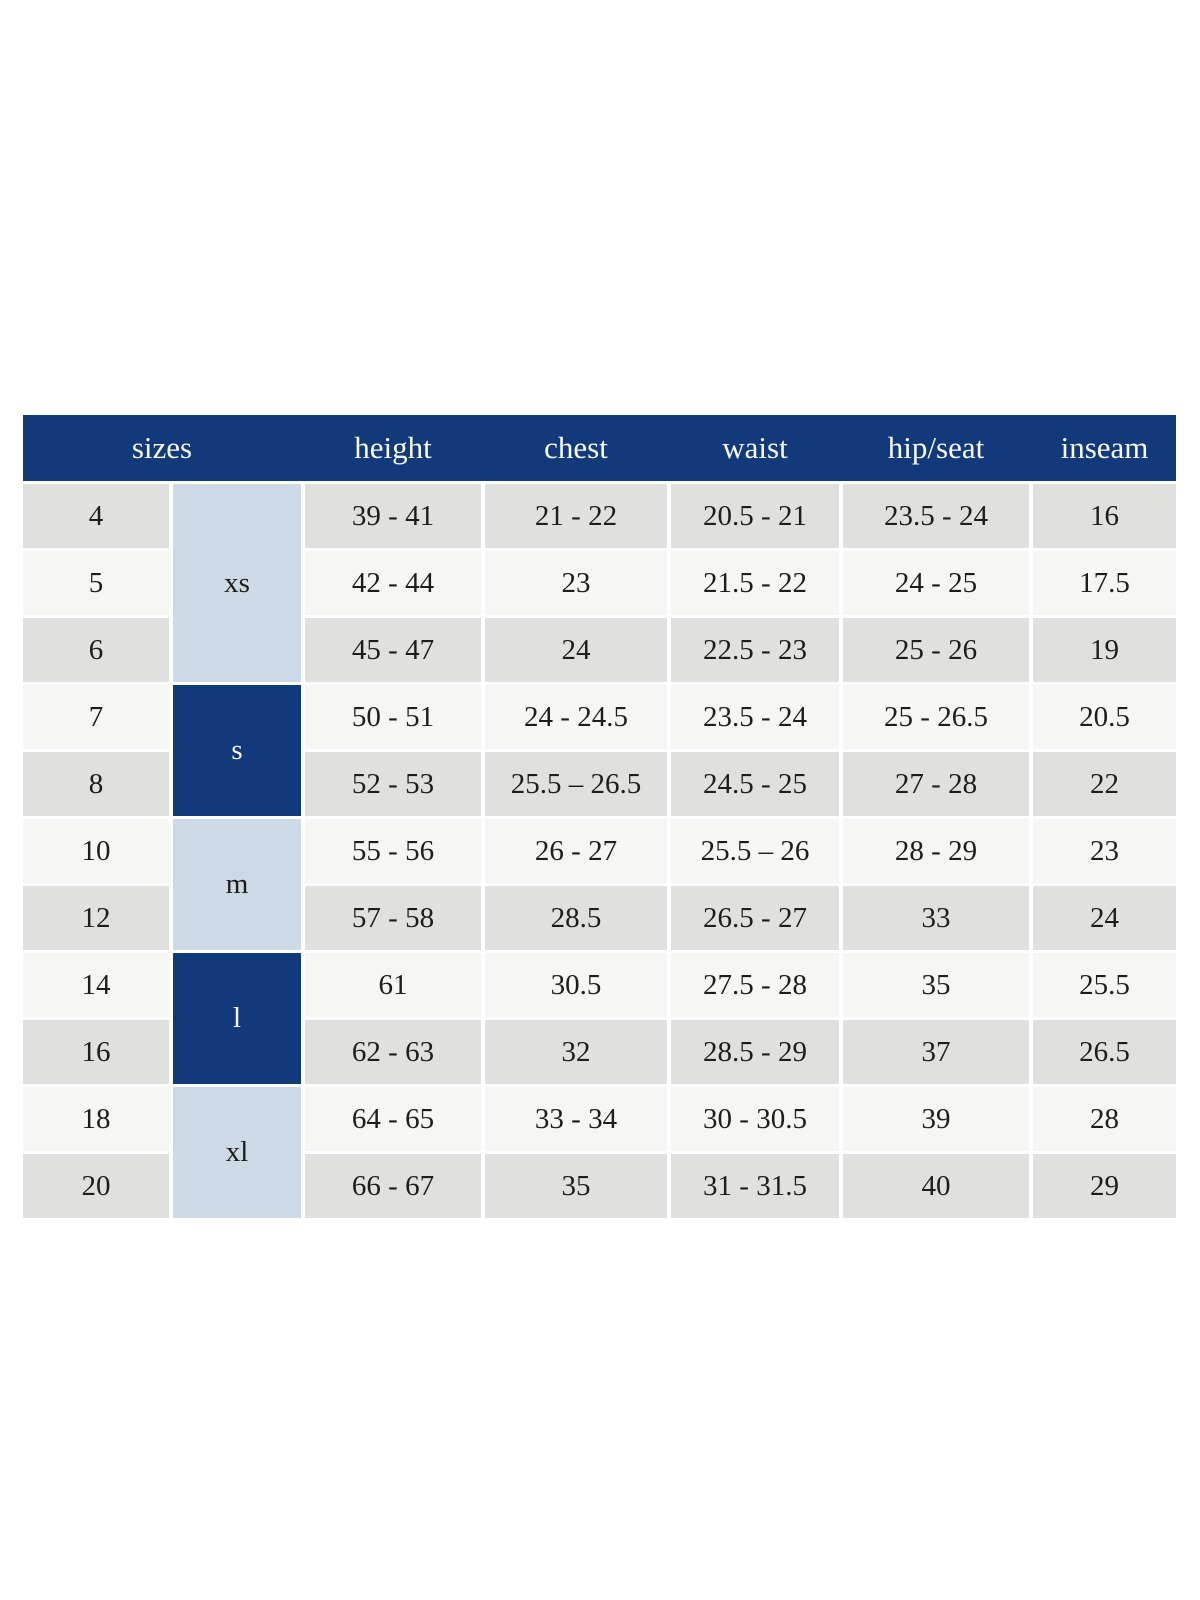 The height and width of the screenshot is (1600, 1200). What do you see at coordinates (576, 851) in the screenshot?
I see `chest-cell: 26 - 27` at bounding box center [576, 851].